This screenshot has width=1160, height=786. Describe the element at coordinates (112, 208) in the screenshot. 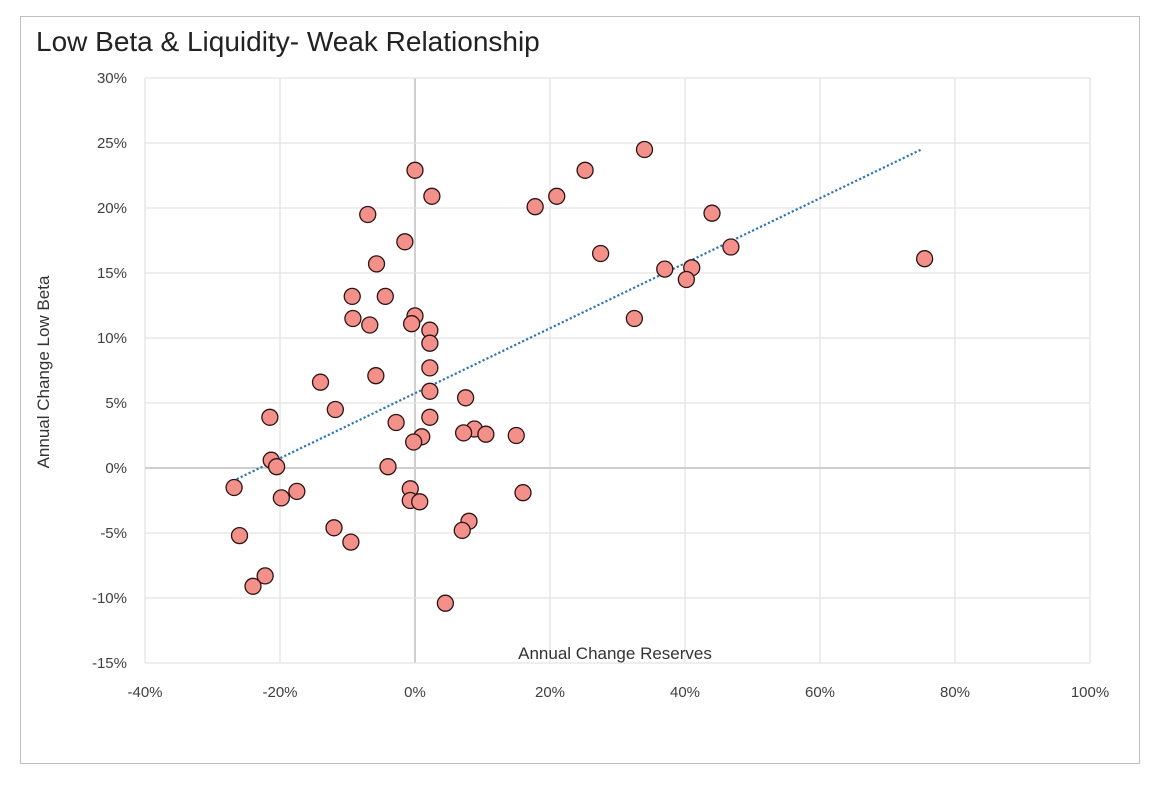

I see `y-tick-label: 20%` at that location.